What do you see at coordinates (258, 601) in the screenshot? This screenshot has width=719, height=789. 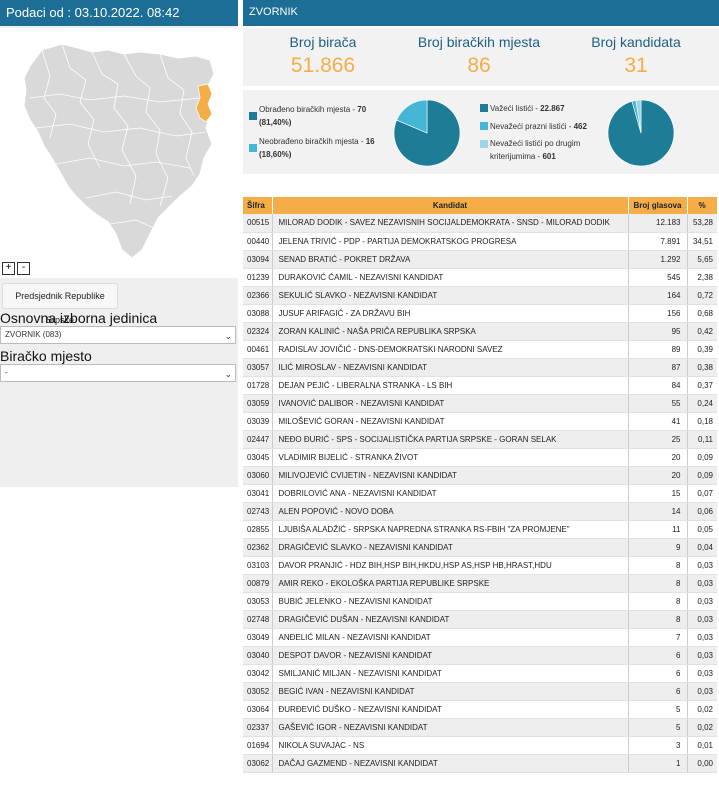 I see `cell-code: 03053` at bounding box center [258, 601].